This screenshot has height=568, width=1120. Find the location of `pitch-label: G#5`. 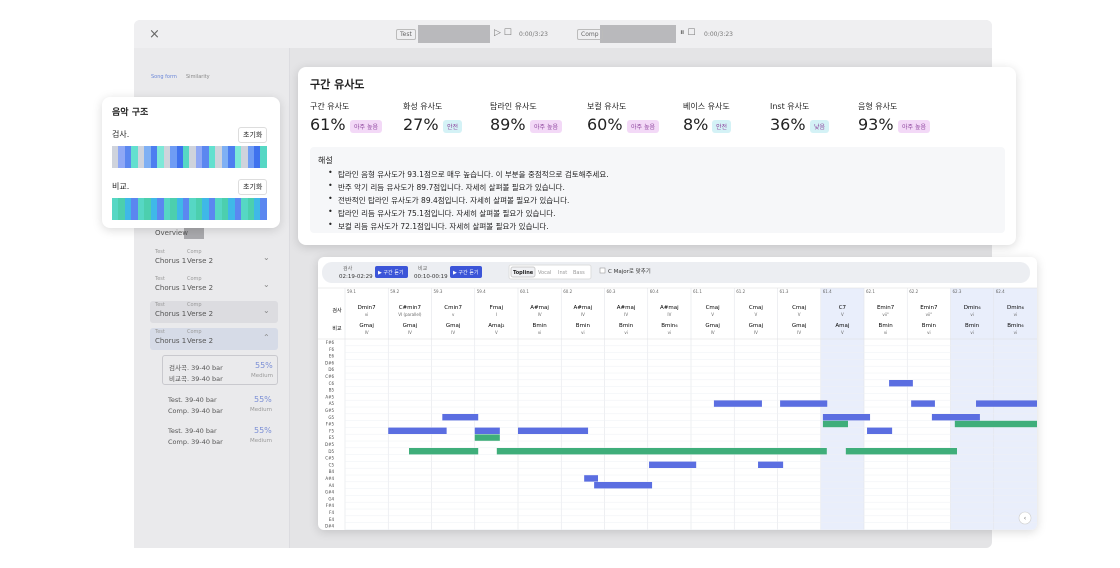

pitch-label: G#5 is located at coordinates (329, 410).